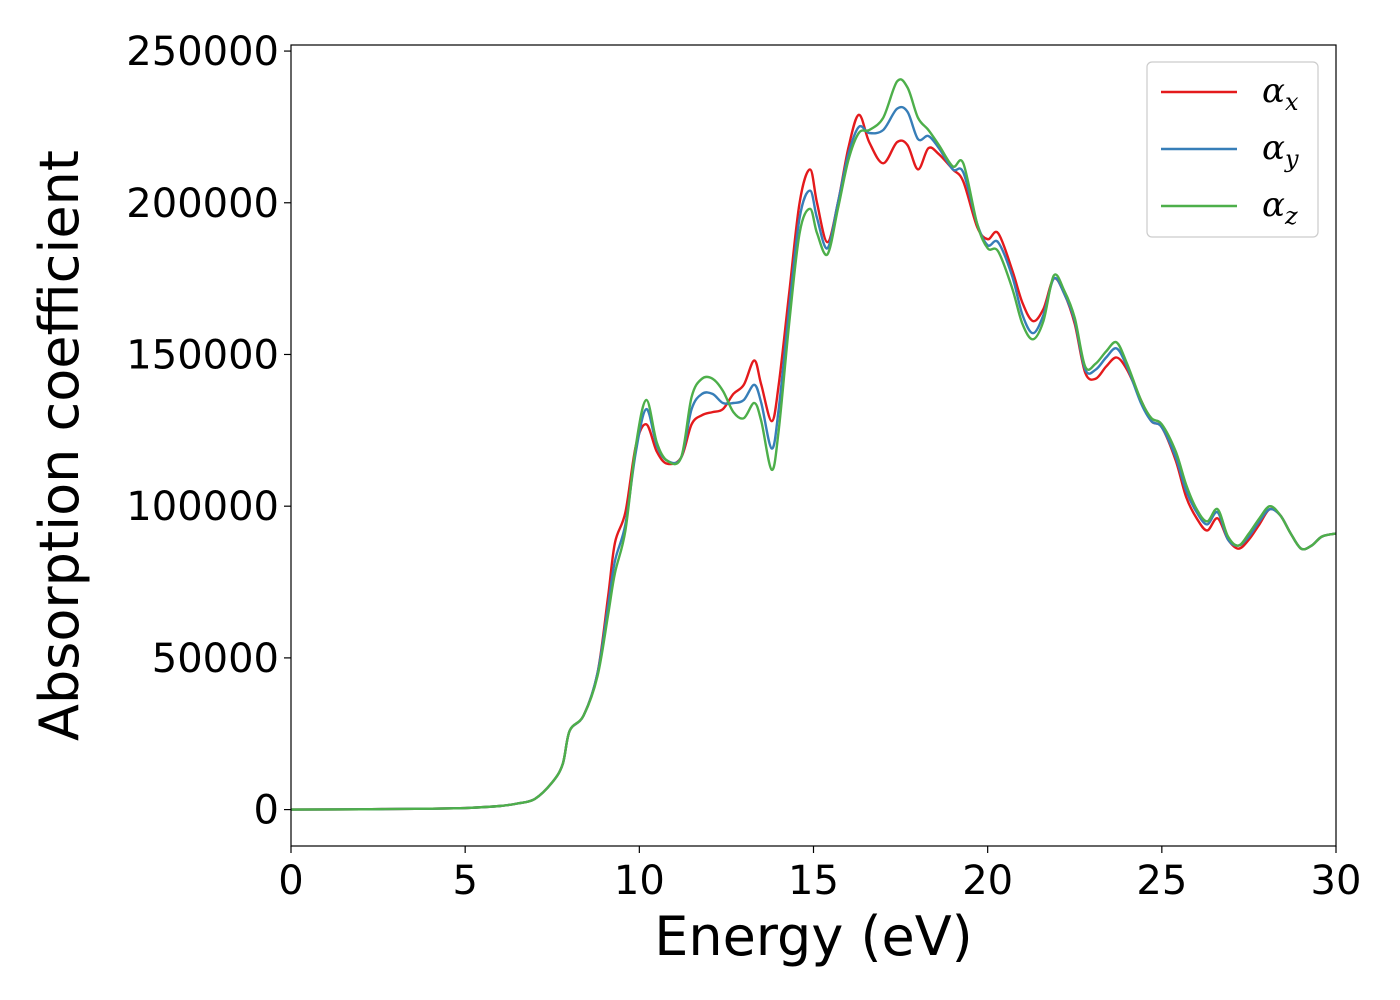 This screenshot has height=1000, width=1400. I want to click on y-tick-label: 200000, so click(202, 204).